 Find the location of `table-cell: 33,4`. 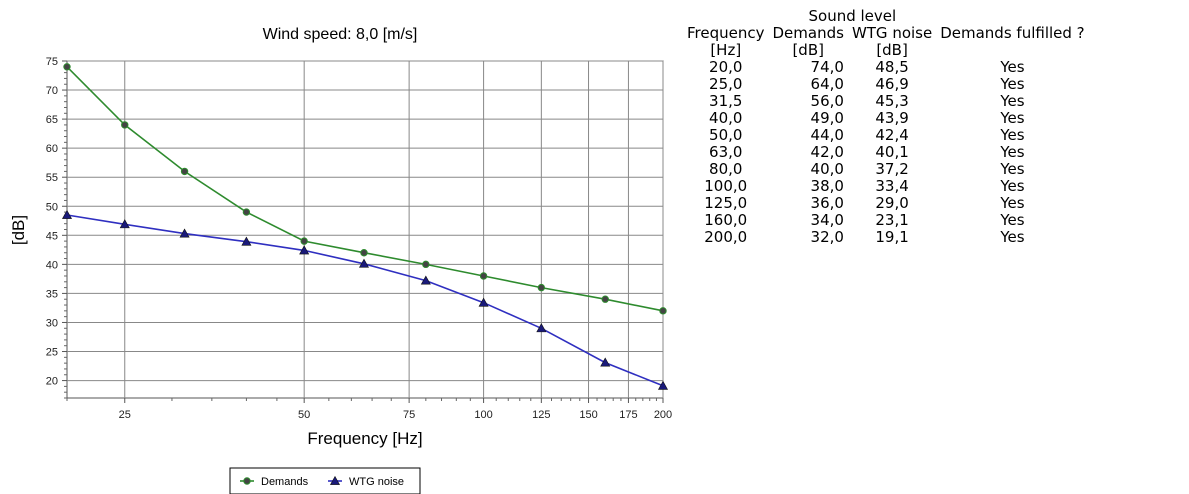

table-cell: 33,4 is located at coordinates (892, 186).